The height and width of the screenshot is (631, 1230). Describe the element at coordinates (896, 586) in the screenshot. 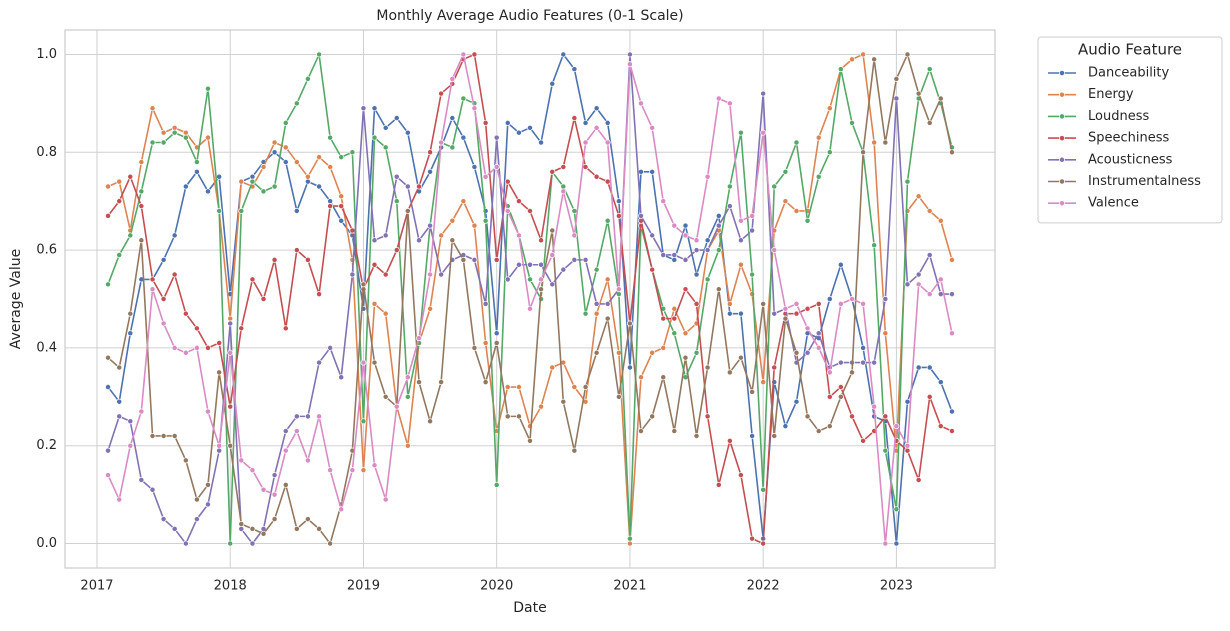

I see `x-tick-label: 2023` at that location.